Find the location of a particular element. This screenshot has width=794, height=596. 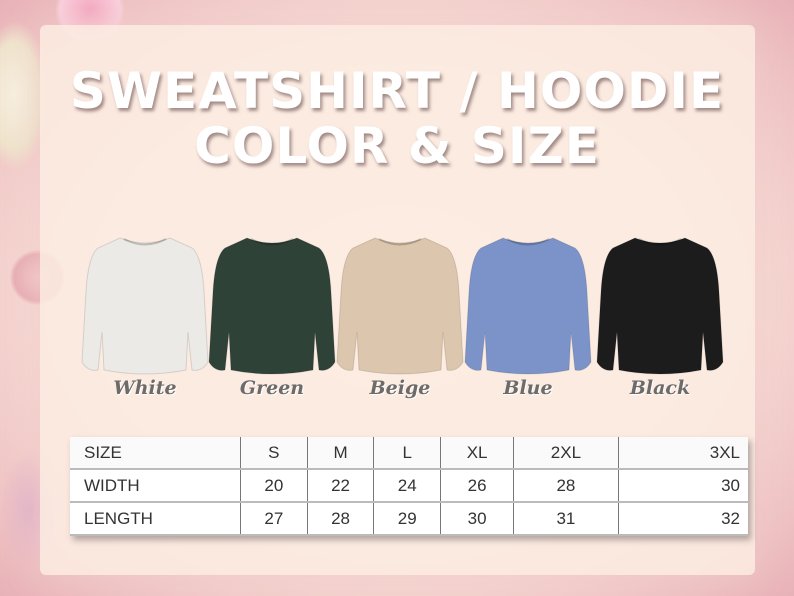

table-cell: 26 is located at coordinates (477, 486).